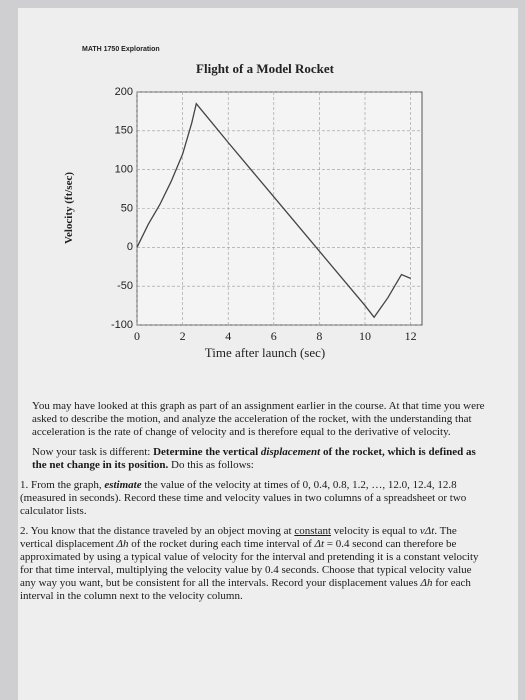 The width and height of the screenshot is (525, 700). Describe the element at coordinates (427, 531) in the screenshot. I see `text: vΔt` at that location.